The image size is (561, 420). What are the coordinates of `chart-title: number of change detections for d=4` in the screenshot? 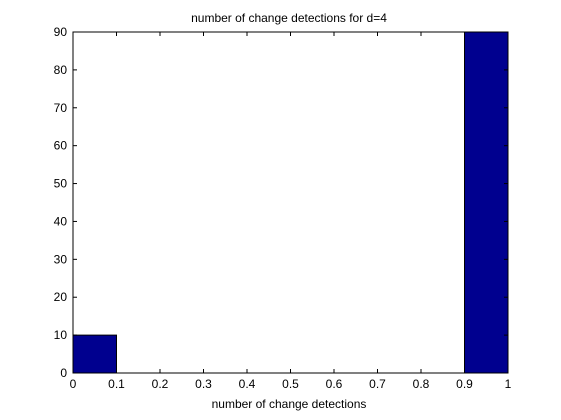 It's located at (289, 18).